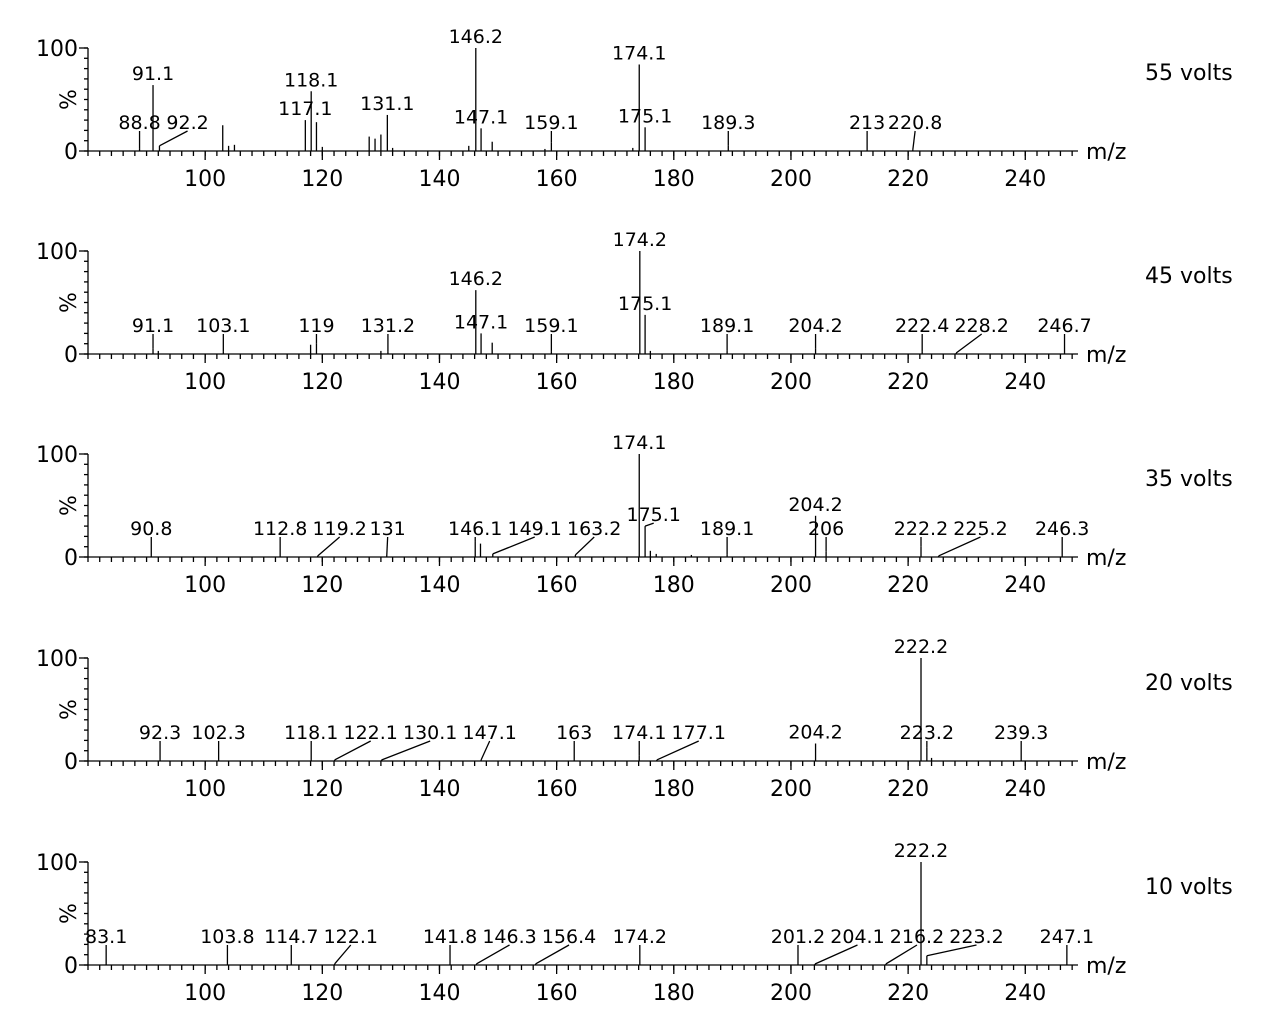 The width and height of the screenshot is (1280, 1036). Describe the element at coordinates (798, 937) in the screenshot. I see `peak-label: 201.2` at that location.